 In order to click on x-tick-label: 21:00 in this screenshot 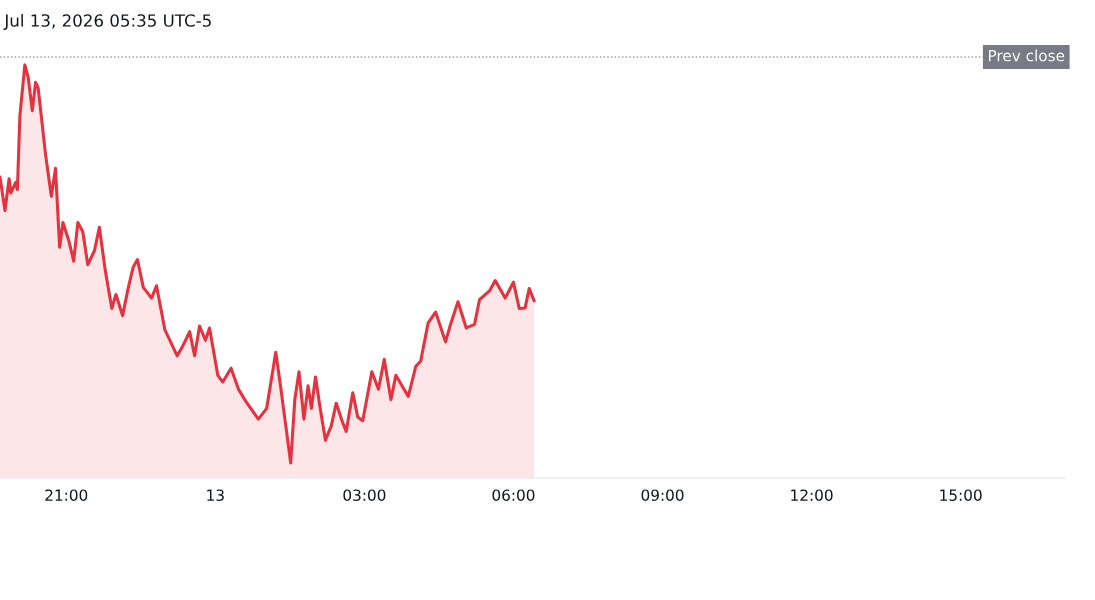, I will do `click(66, 495)`.